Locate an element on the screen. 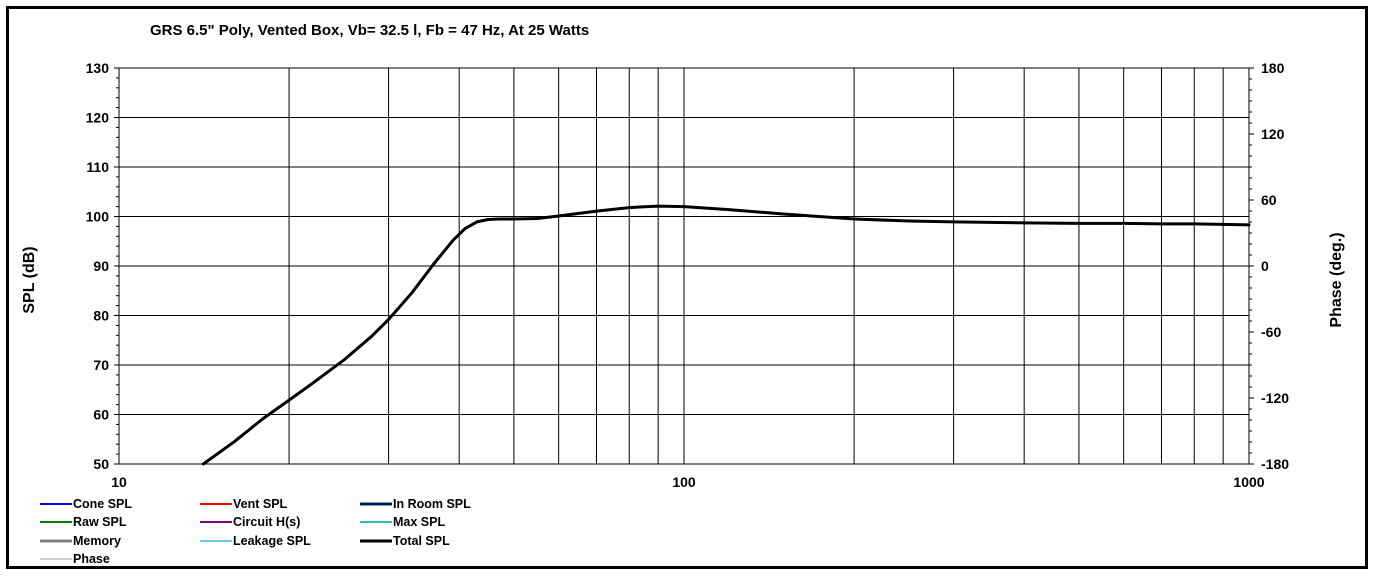  x-tick-label: 10 is located at coordinates (119, 482).